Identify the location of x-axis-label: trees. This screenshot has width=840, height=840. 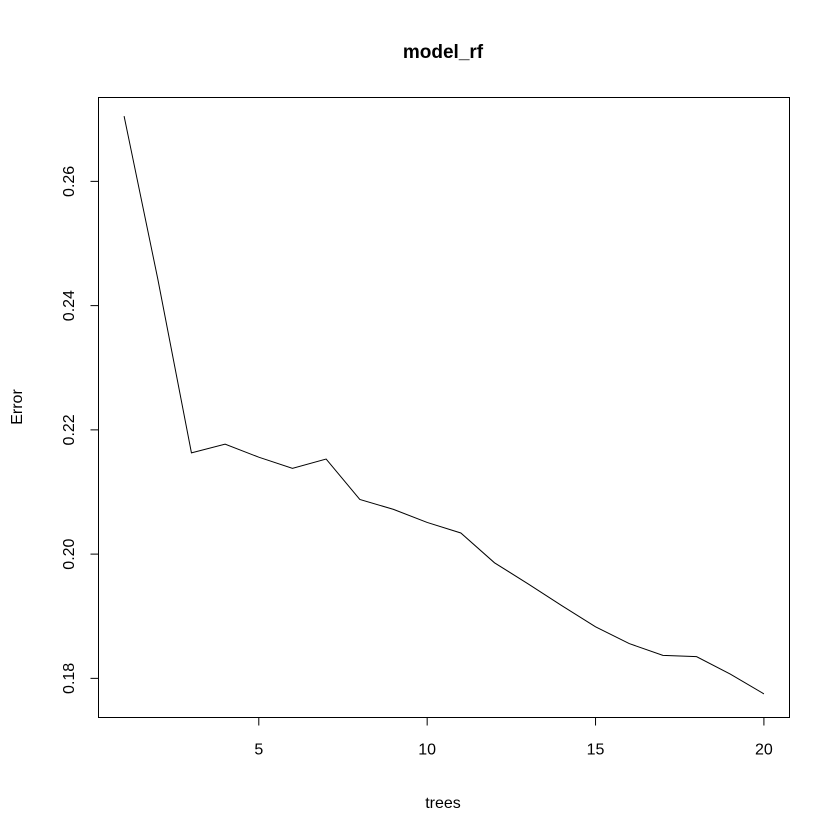
(443, 803).